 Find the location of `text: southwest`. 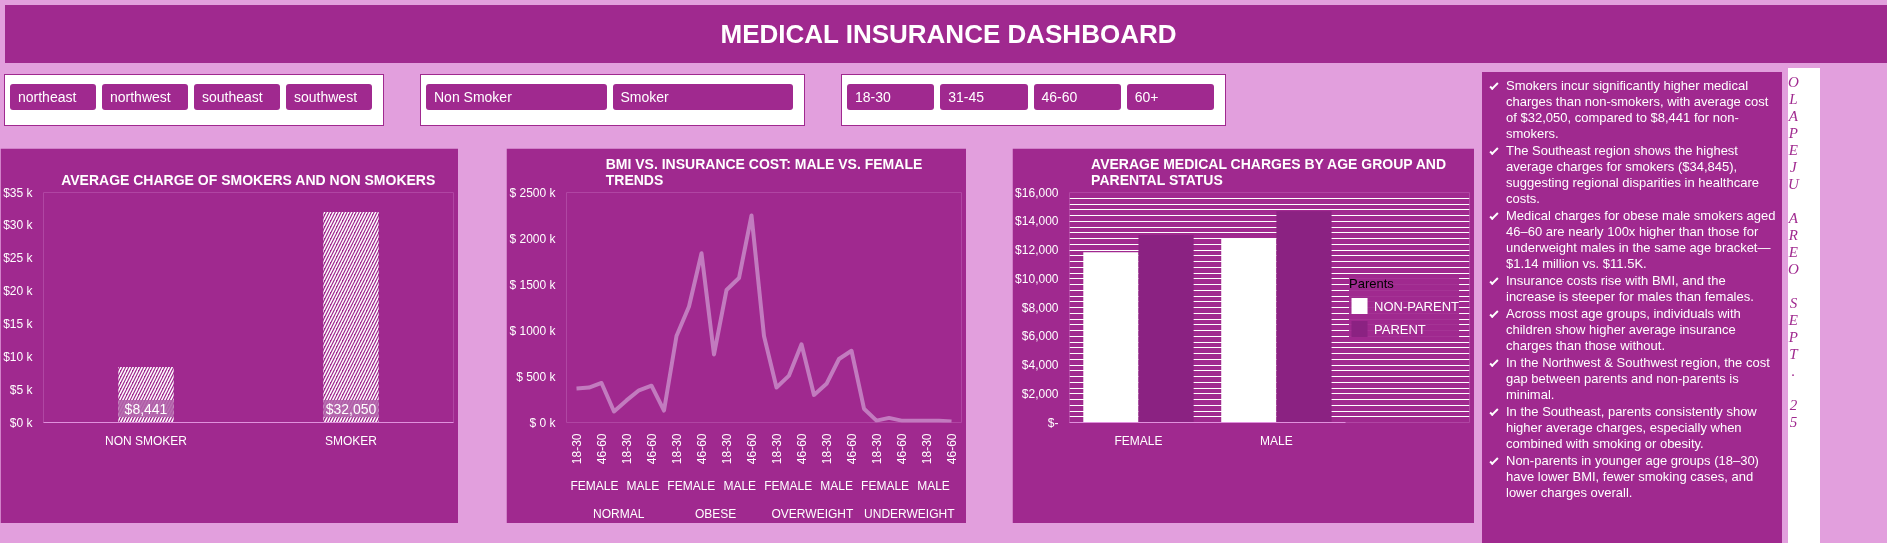

text: southwest is located at coordinates (329, 97).